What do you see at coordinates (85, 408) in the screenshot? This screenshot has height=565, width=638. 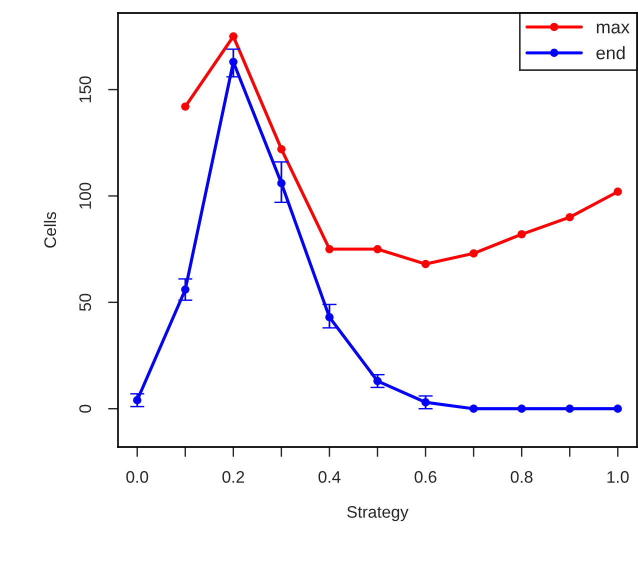 I see `y-tick-label: 0` at bounding box center [85, 408].